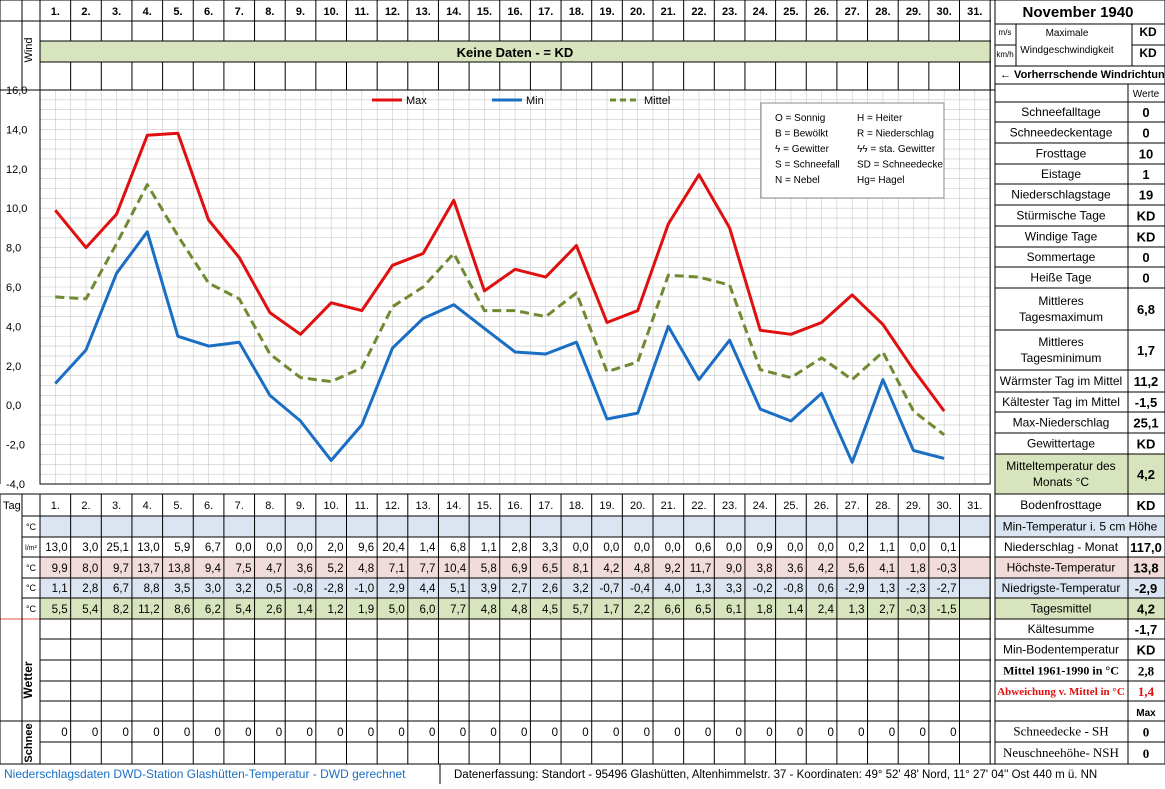  I want to click on table-day-label: 6., so click(208, 506).